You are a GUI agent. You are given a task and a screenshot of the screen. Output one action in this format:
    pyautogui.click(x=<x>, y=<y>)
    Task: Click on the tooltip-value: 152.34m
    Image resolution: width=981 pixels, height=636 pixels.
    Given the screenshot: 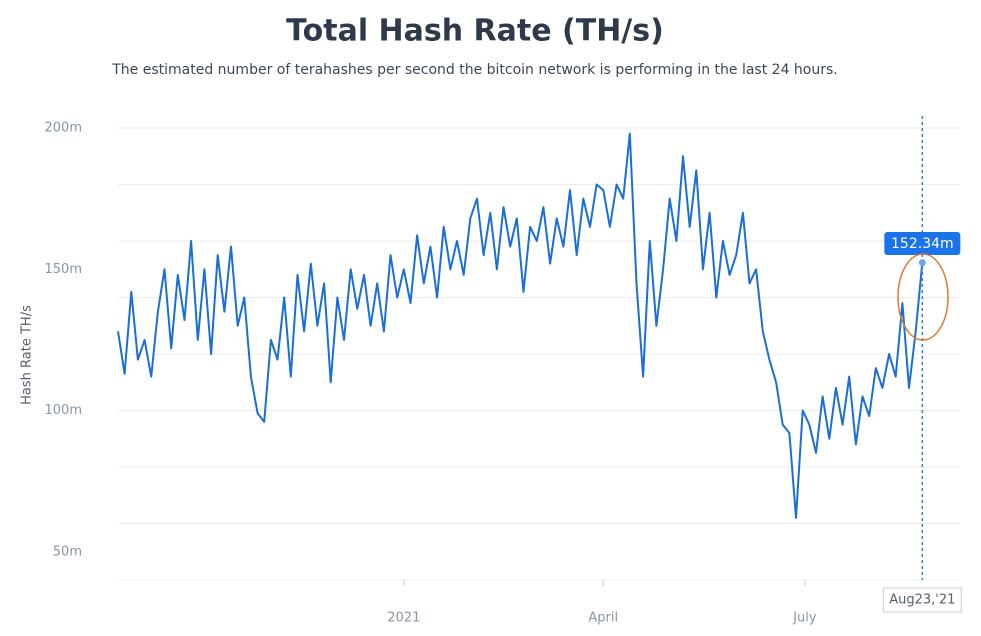 What is the action you would take?
    pyautogui.click(x=922, y=244)
    